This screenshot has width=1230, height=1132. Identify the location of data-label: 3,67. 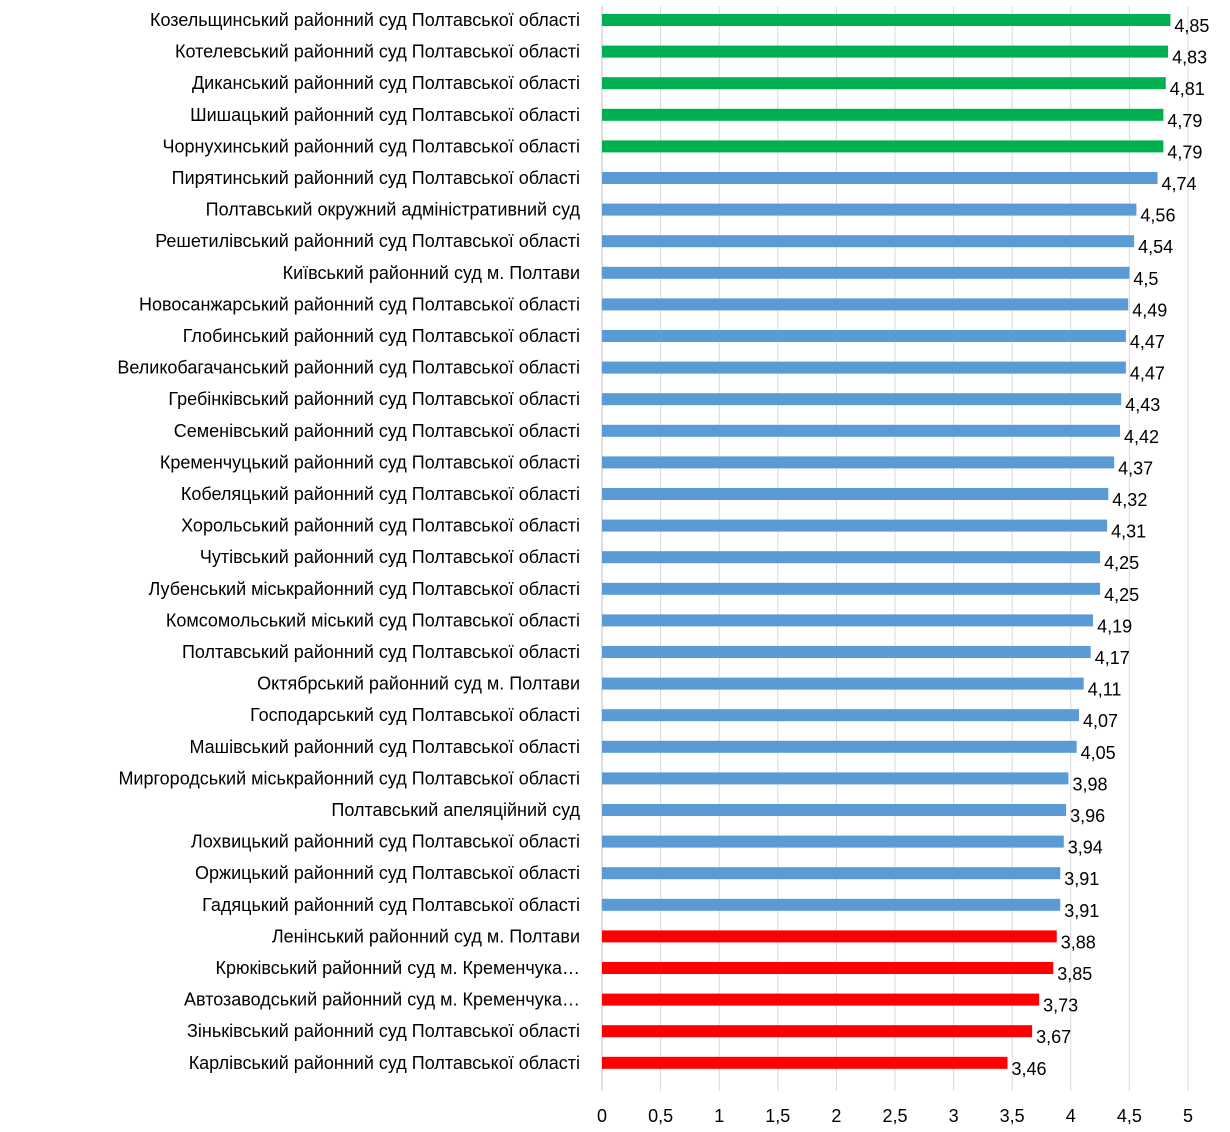
(1053, 1037).